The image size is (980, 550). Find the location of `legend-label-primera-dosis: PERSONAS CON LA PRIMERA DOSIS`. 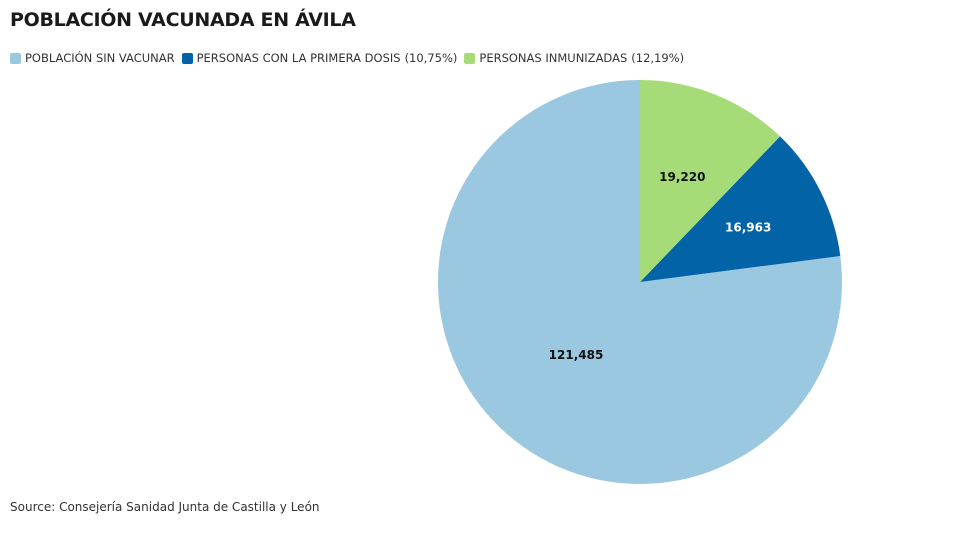

legend-label-primera-dosis: PERSONAS CON LA PRIMERA DOSIS is located at coordinates (298, 58).